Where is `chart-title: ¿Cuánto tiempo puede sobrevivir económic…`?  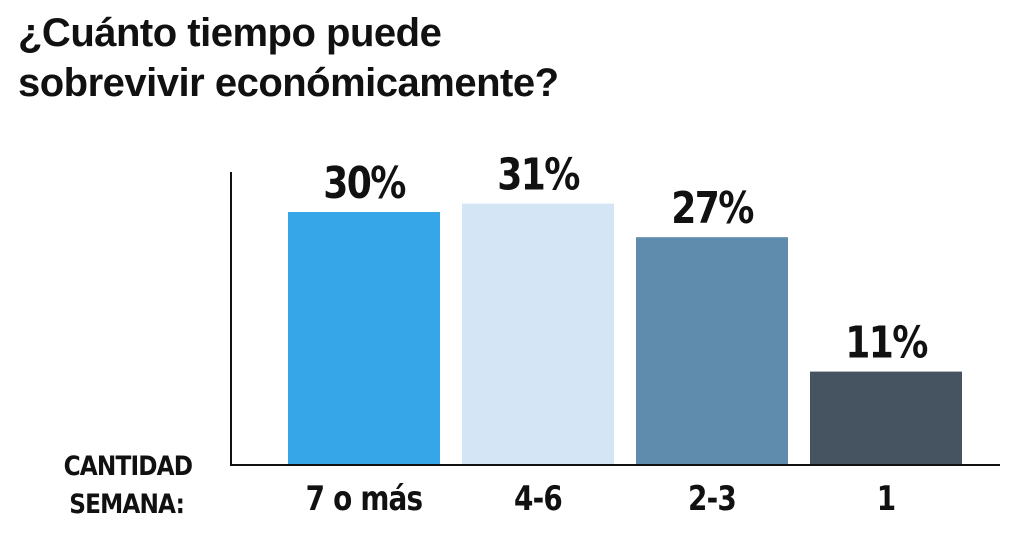
chart-title: ¿Cuánto tiempo puede sobrevivir económic… is located at coordinates (398, 58).